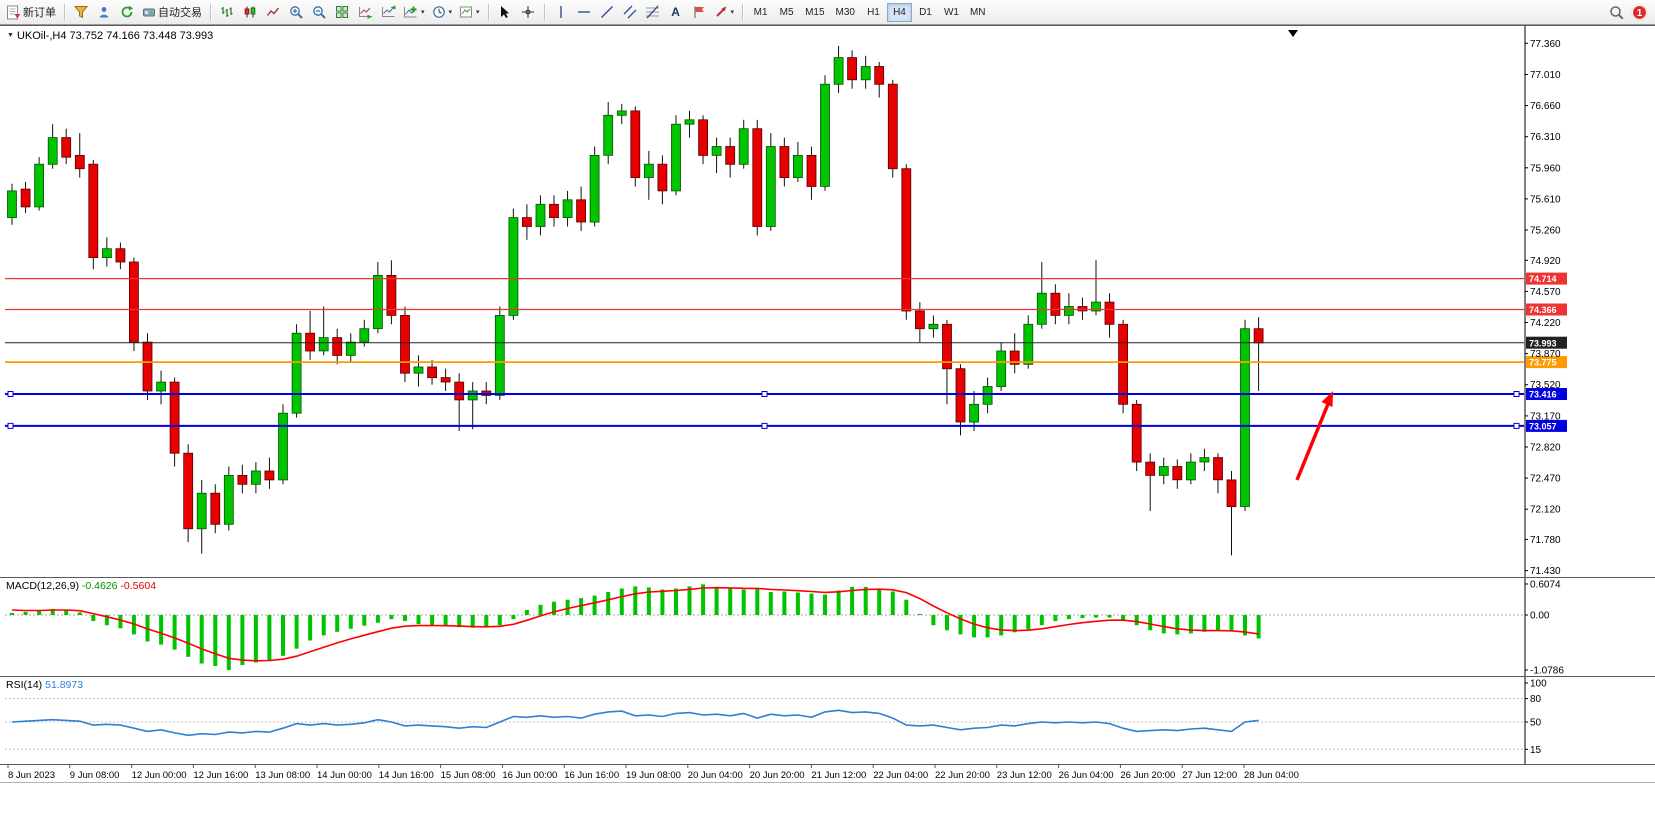  What do you see at coordinates (342, 12) in the screenshot?
I see `tile-windows-button` at bounding box center [342, 12].